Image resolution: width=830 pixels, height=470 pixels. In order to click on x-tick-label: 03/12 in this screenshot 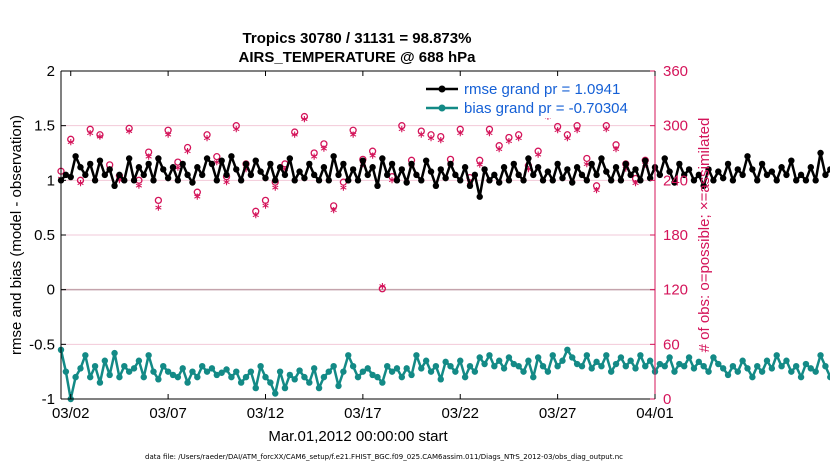, I will do `click(266, 413)`.